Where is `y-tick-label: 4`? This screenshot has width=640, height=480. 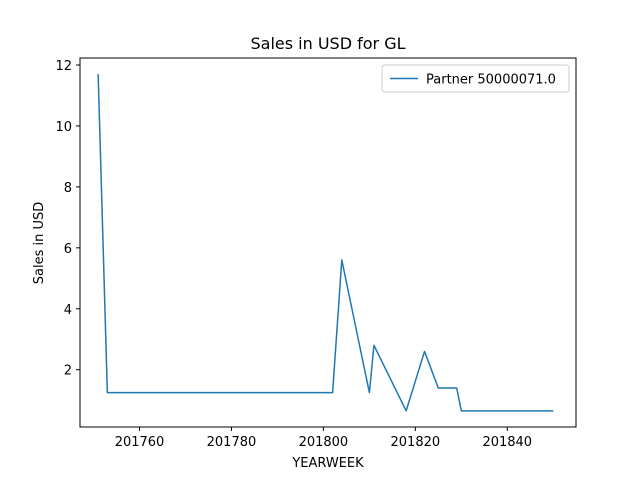 y-tick-label: 4 is located at coordinates (68, 310).